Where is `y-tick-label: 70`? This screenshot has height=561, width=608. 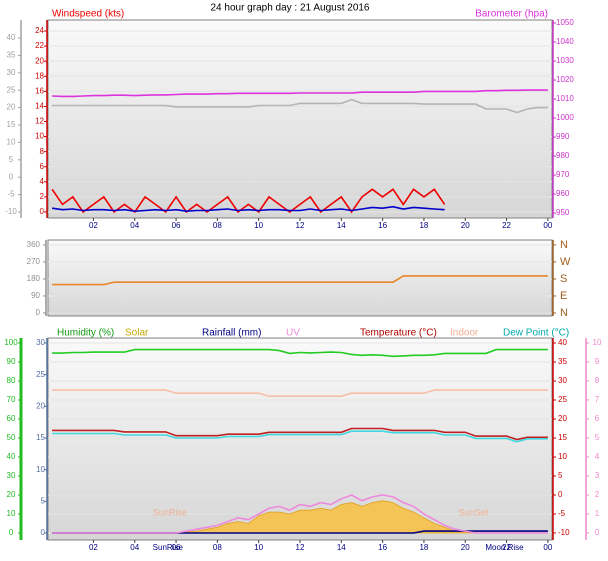
y-tick-label: 70 is located at coordinates (11, 399).